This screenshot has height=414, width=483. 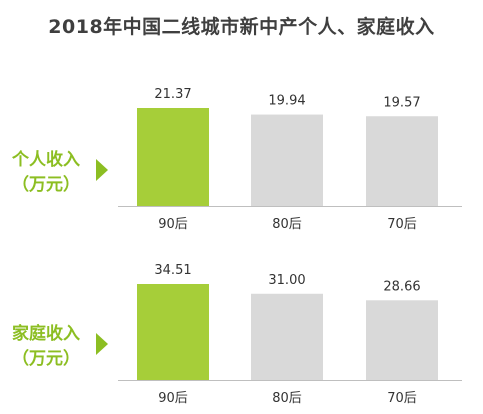 What do you see at coordinates (102, 344) in the screenshot?
I see `panel-2-arrow-icon` at bounding box center [102, 344].